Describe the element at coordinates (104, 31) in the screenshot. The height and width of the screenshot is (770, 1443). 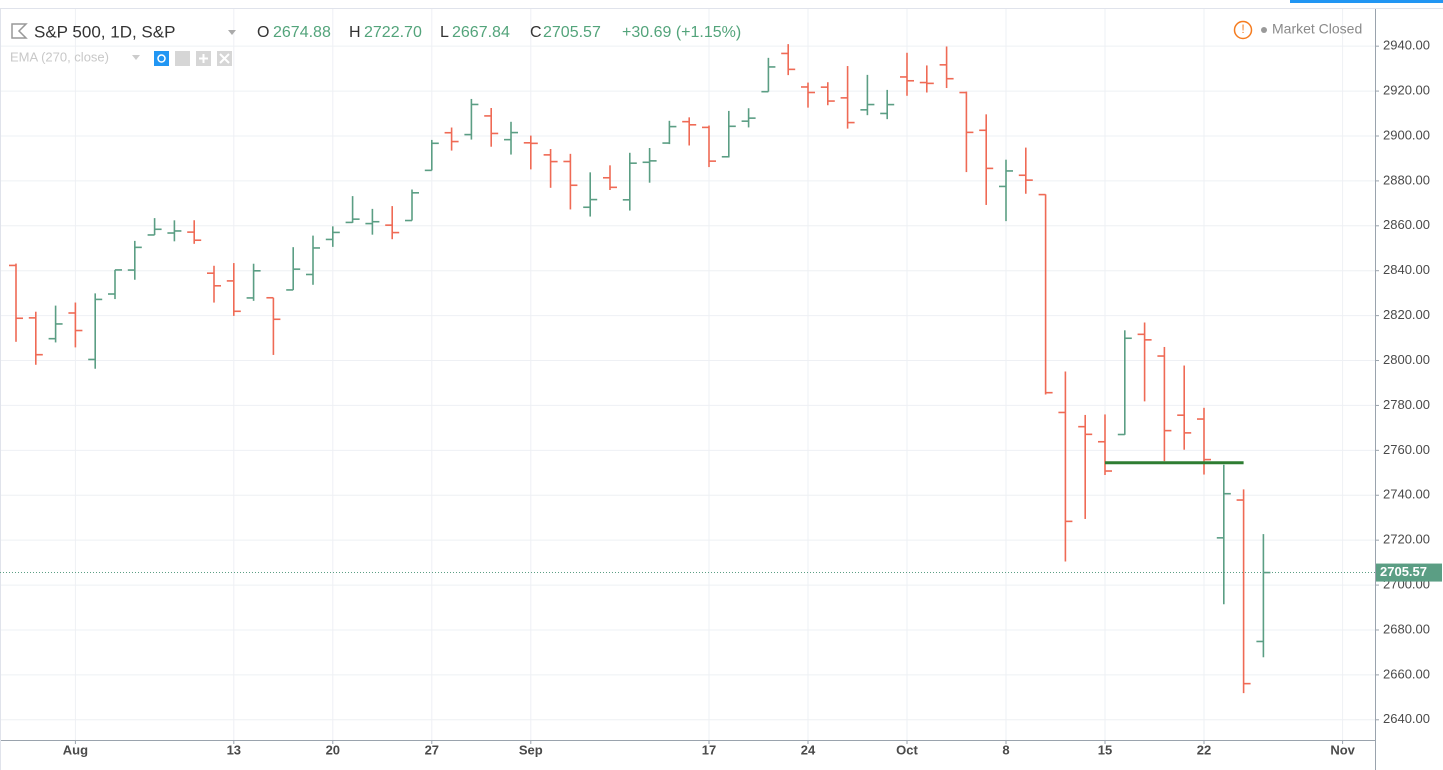
I see `symbol-title: S&P 500, 1D, S&P` at that location.